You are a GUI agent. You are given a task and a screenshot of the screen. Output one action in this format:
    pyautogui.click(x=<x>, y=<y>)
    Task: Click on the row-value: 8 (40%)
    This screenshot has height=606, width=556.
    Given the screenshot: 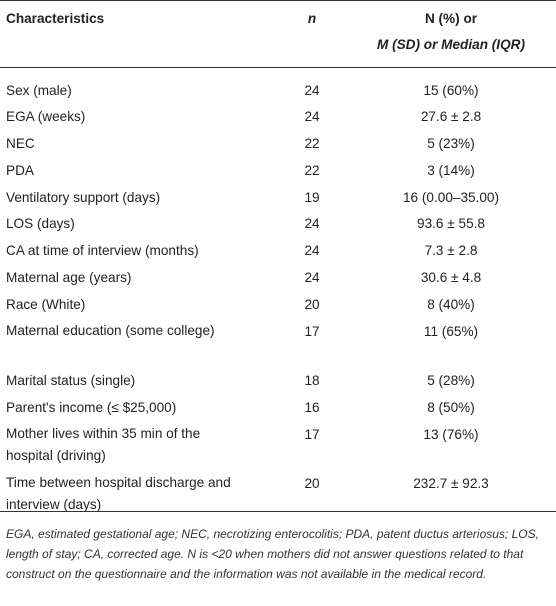 What is the action you would take?
    pyautogui.click(x=451, y=304)
    